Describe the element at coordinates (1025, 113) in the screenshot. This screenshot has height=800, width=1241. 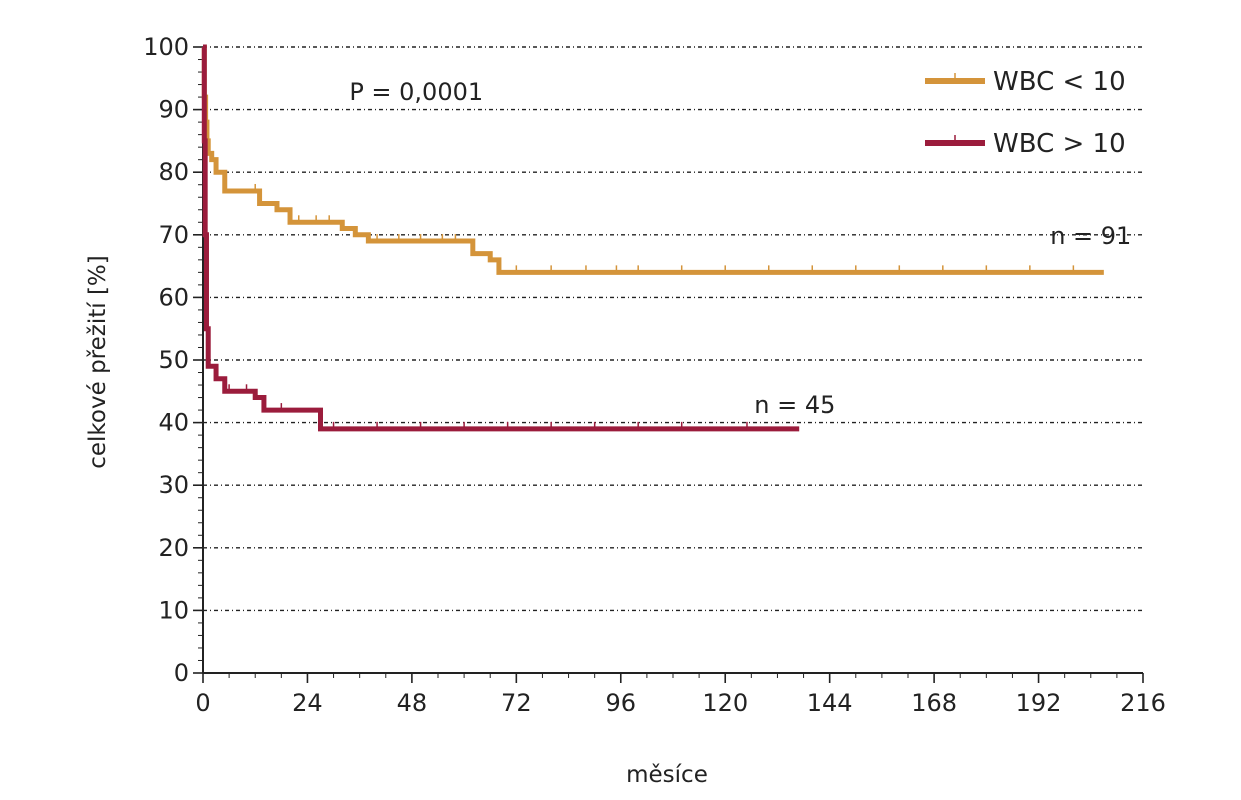
I see `legend: WBC < 10 WBC > 10` at that location.